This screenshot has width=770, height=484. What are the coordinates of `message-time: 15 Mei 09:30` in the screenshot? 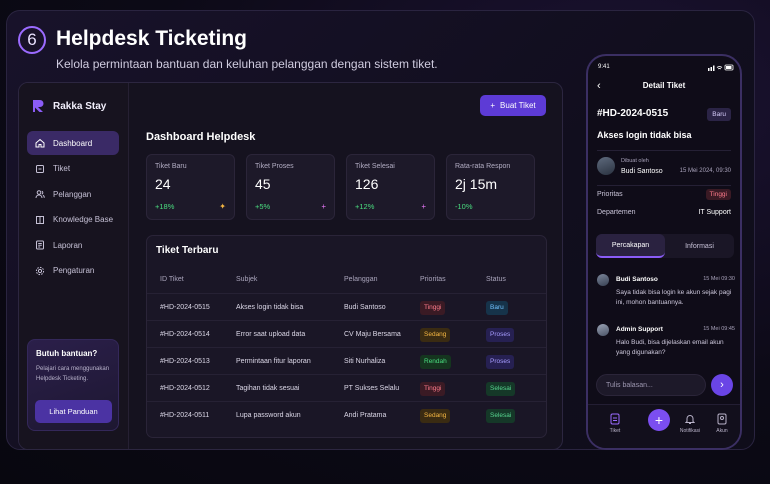 It's located at (719, 279).